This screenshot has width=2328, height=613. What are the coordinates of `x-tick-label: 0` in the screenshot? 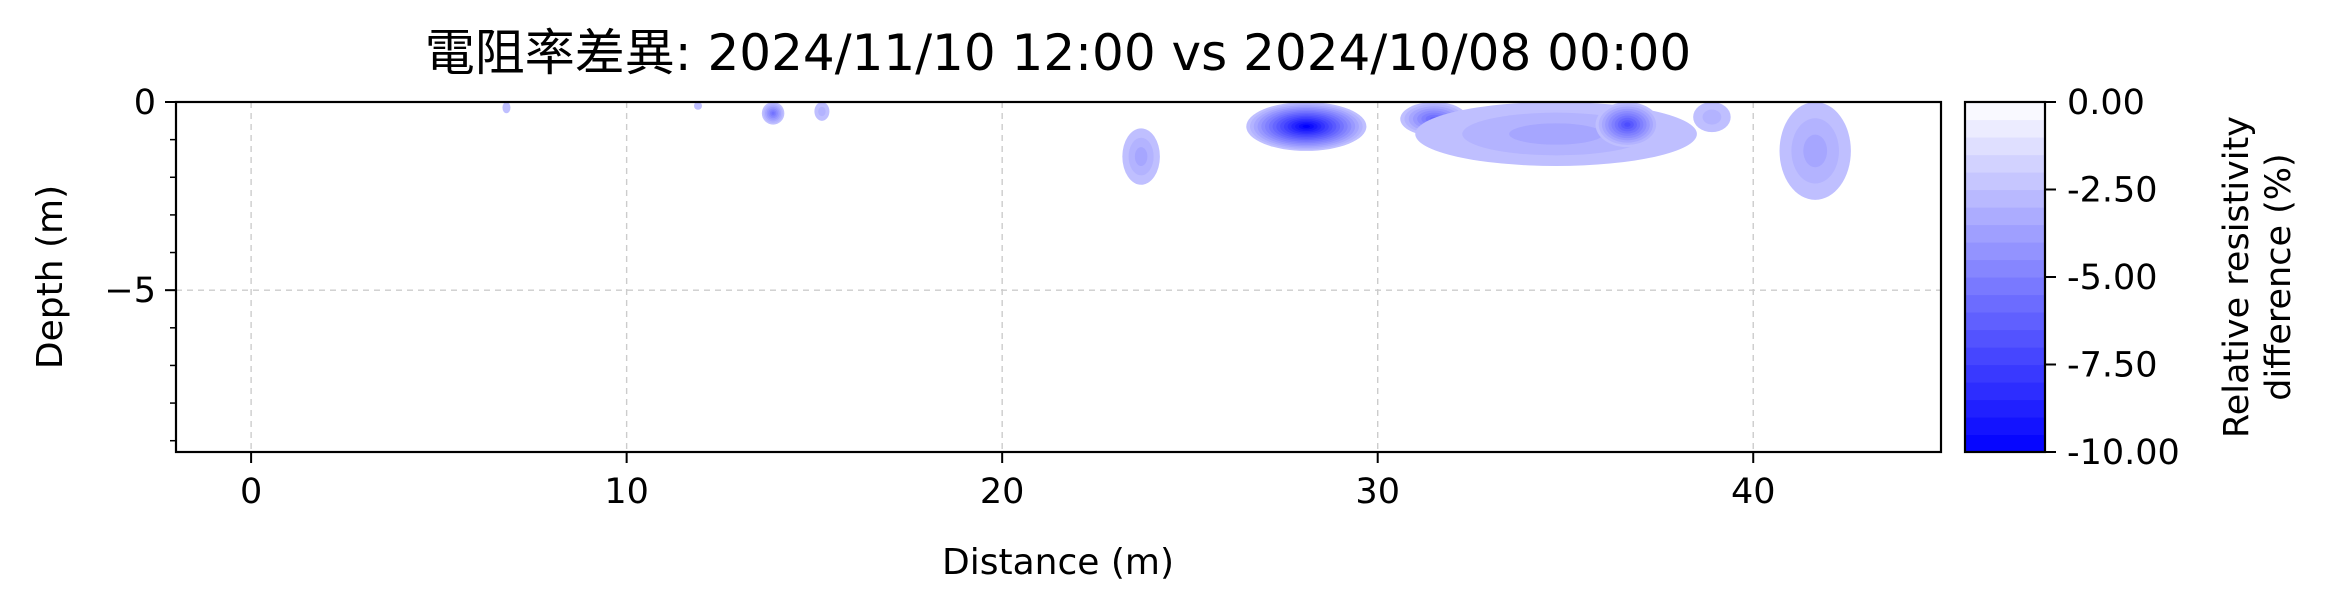 It's located at (251, 492).